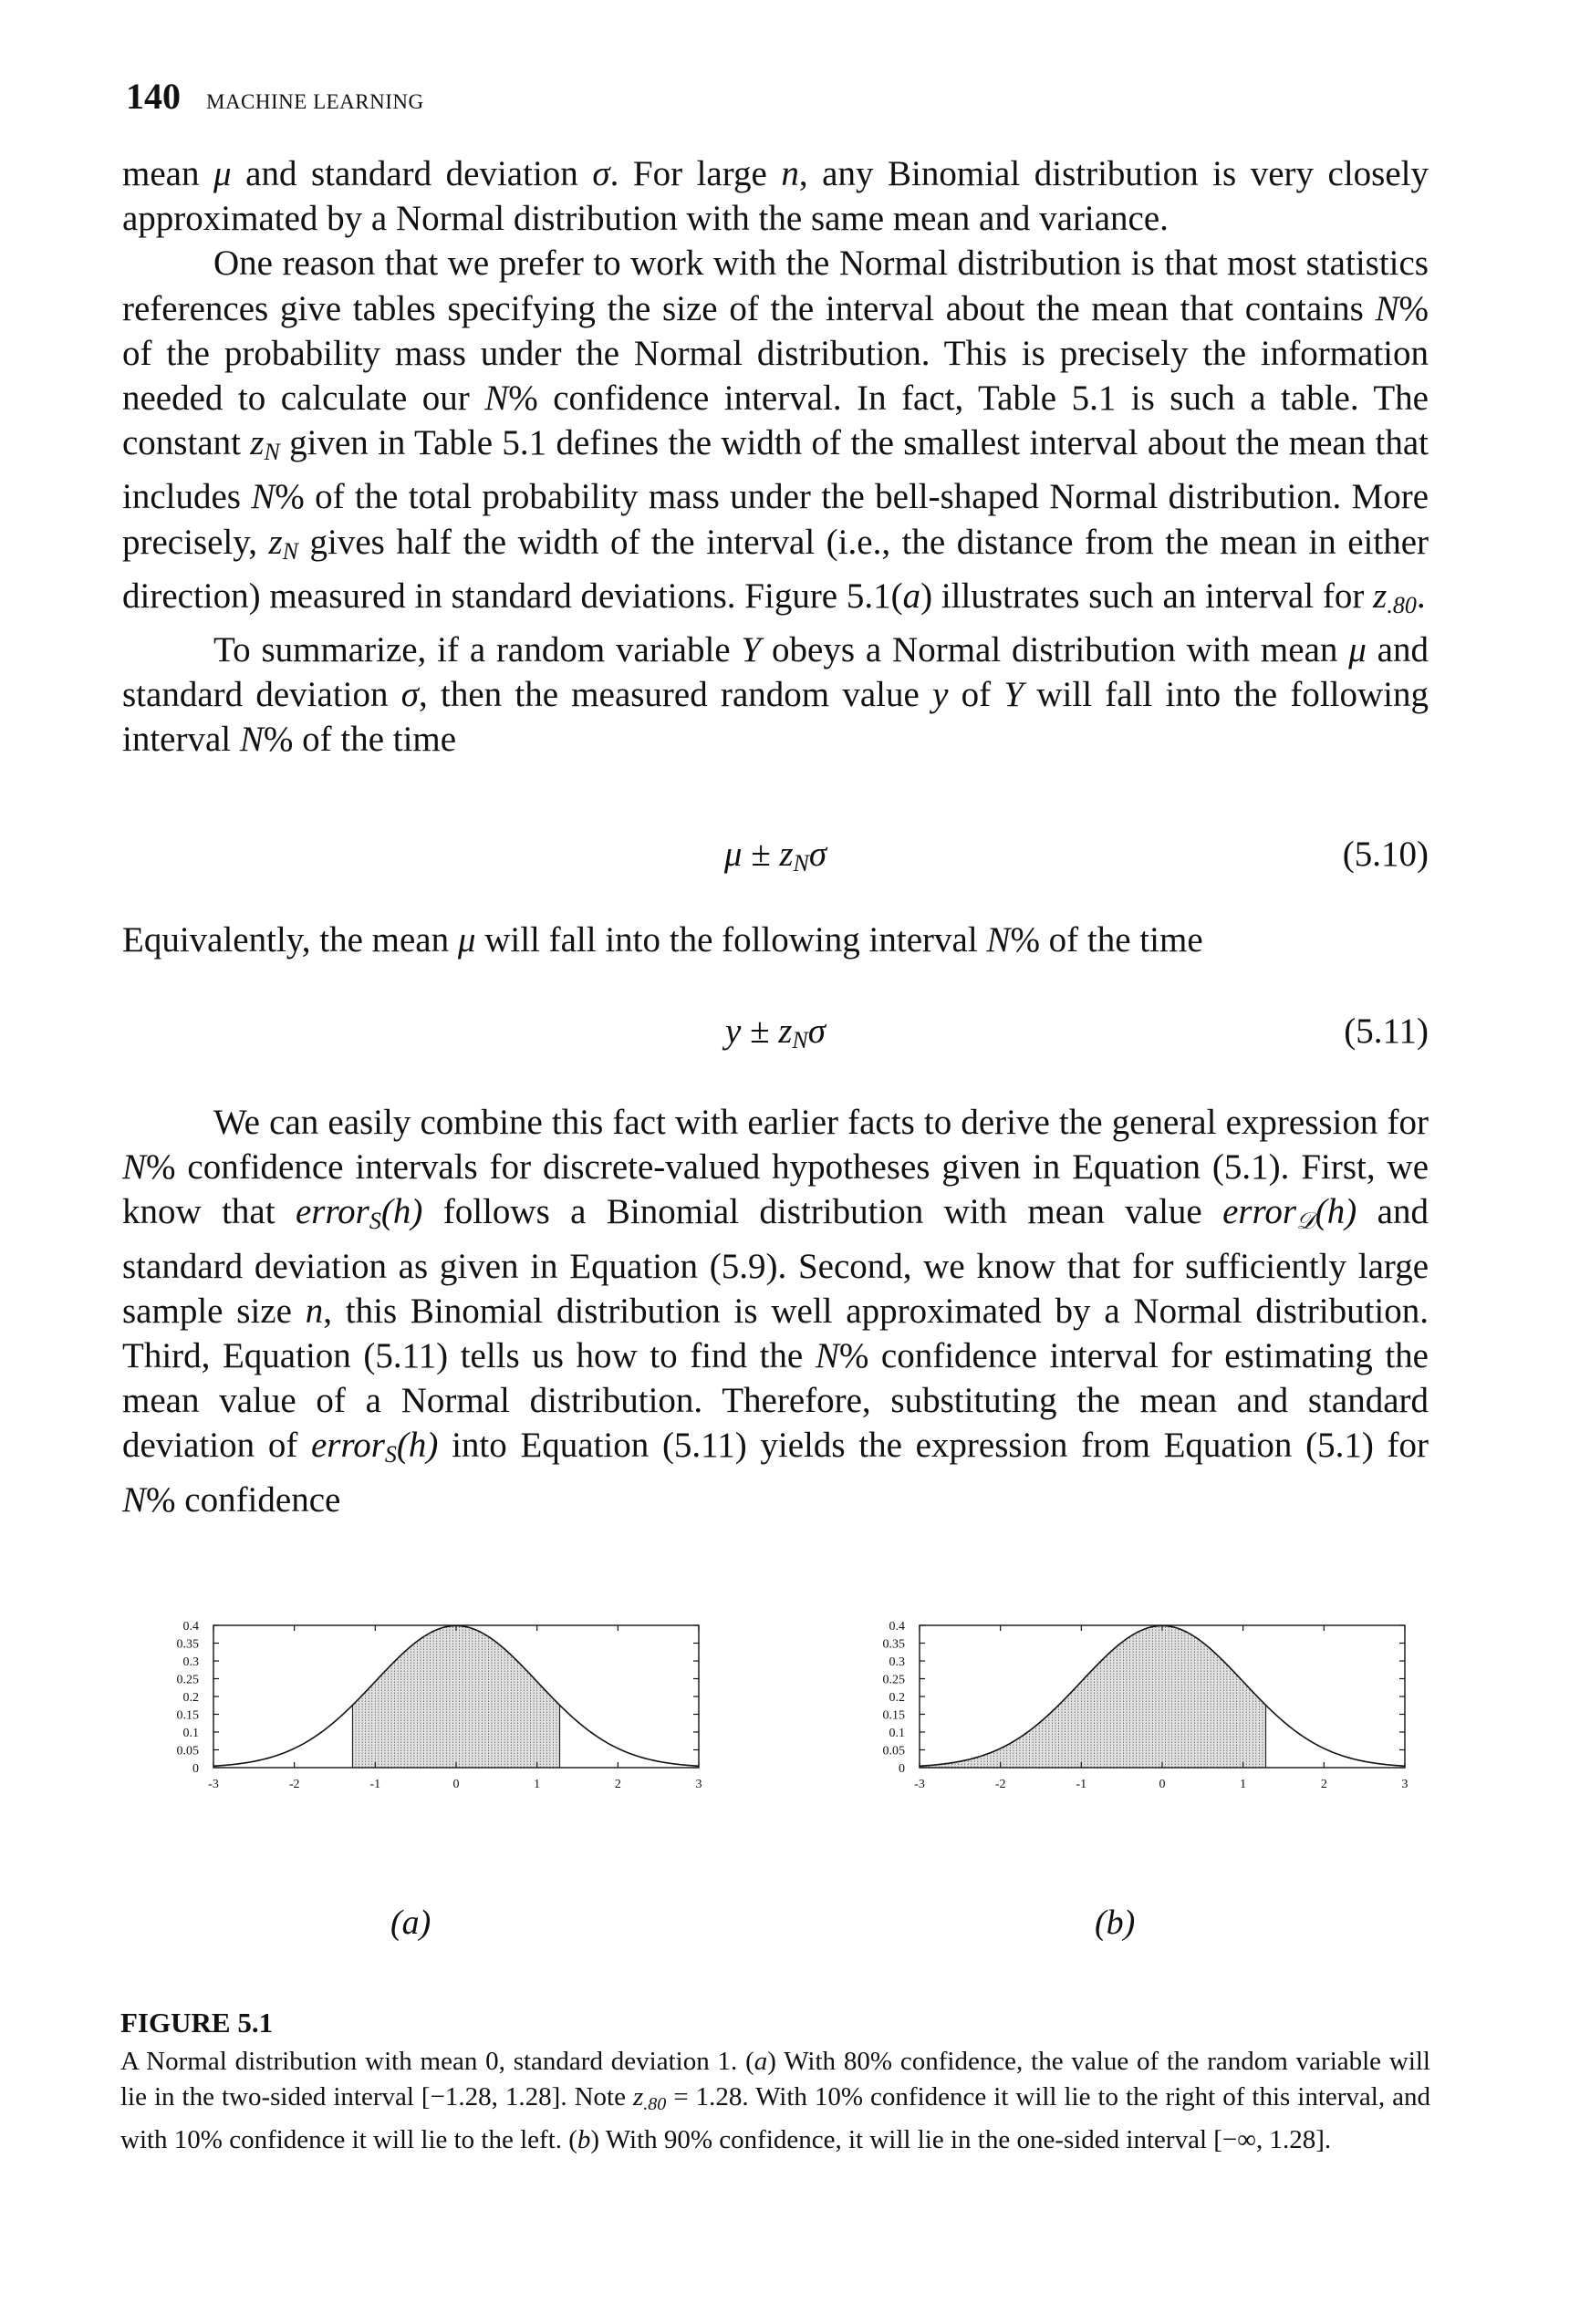 This screenshot has width=1580, height=2324. Describe the element at coordinates (1386, 854) in the screenshot. I see `equation-number: (5.10)` at that location.